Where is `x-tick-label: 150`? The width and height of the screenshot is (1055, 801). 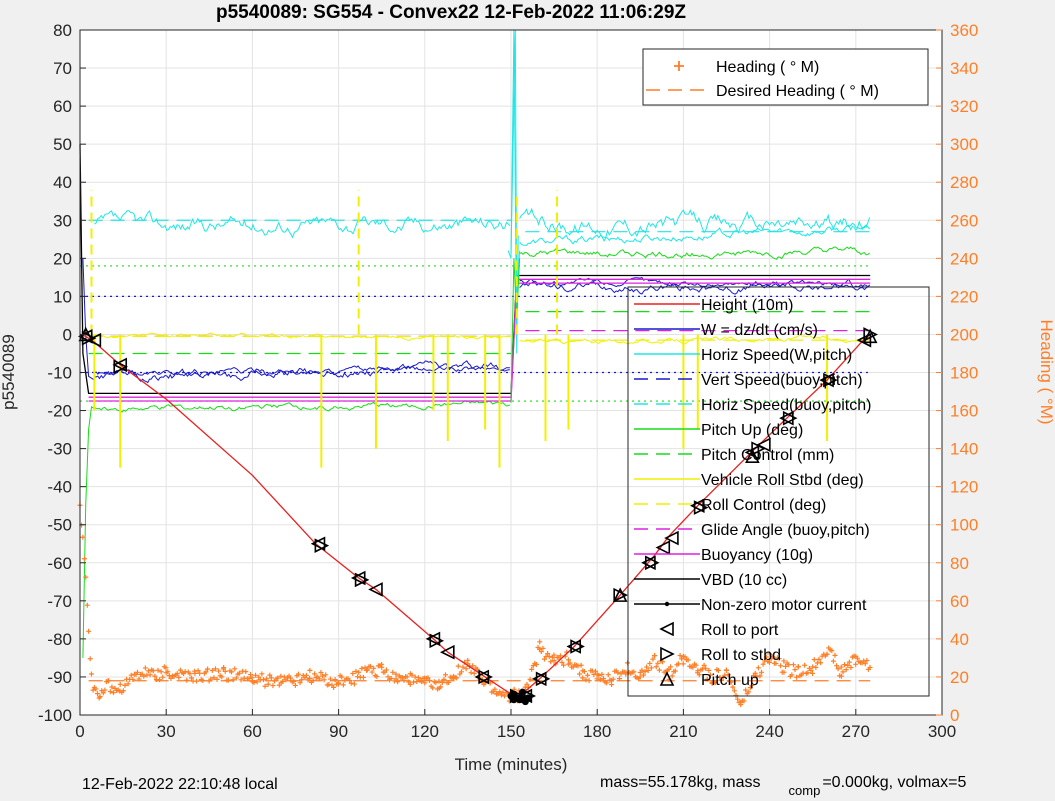 x-tick-label: 150 is located at coordinates (511, 731).